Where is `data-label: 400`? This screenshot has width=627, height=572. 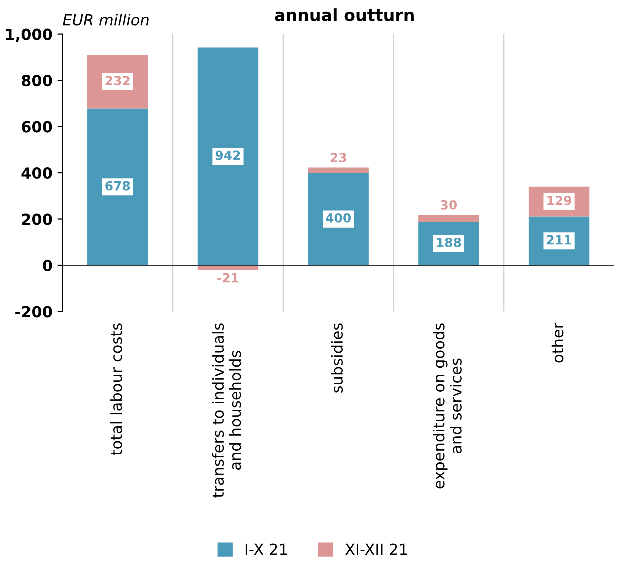 data-label: 400 is located at coordinates (339, 218).